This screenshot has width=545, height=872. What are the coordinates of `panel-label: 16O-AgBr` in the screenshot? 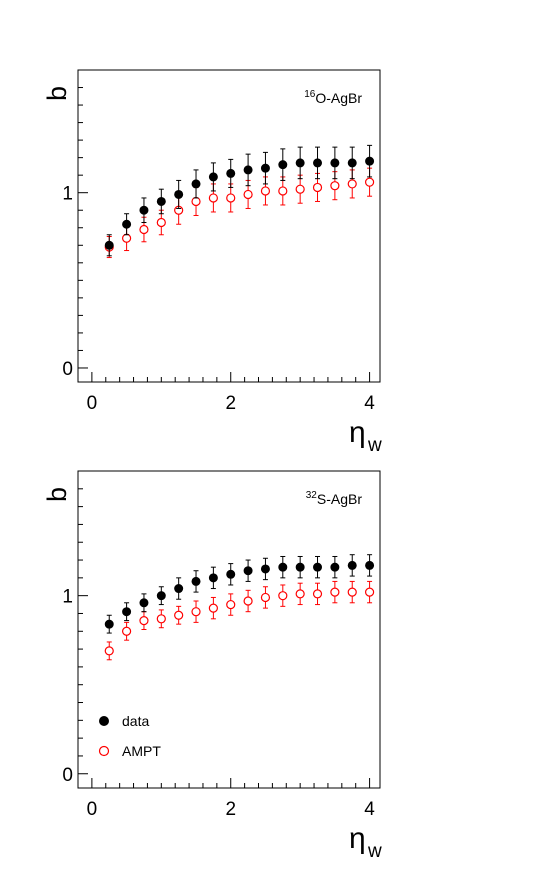 It's located at (333, 97).